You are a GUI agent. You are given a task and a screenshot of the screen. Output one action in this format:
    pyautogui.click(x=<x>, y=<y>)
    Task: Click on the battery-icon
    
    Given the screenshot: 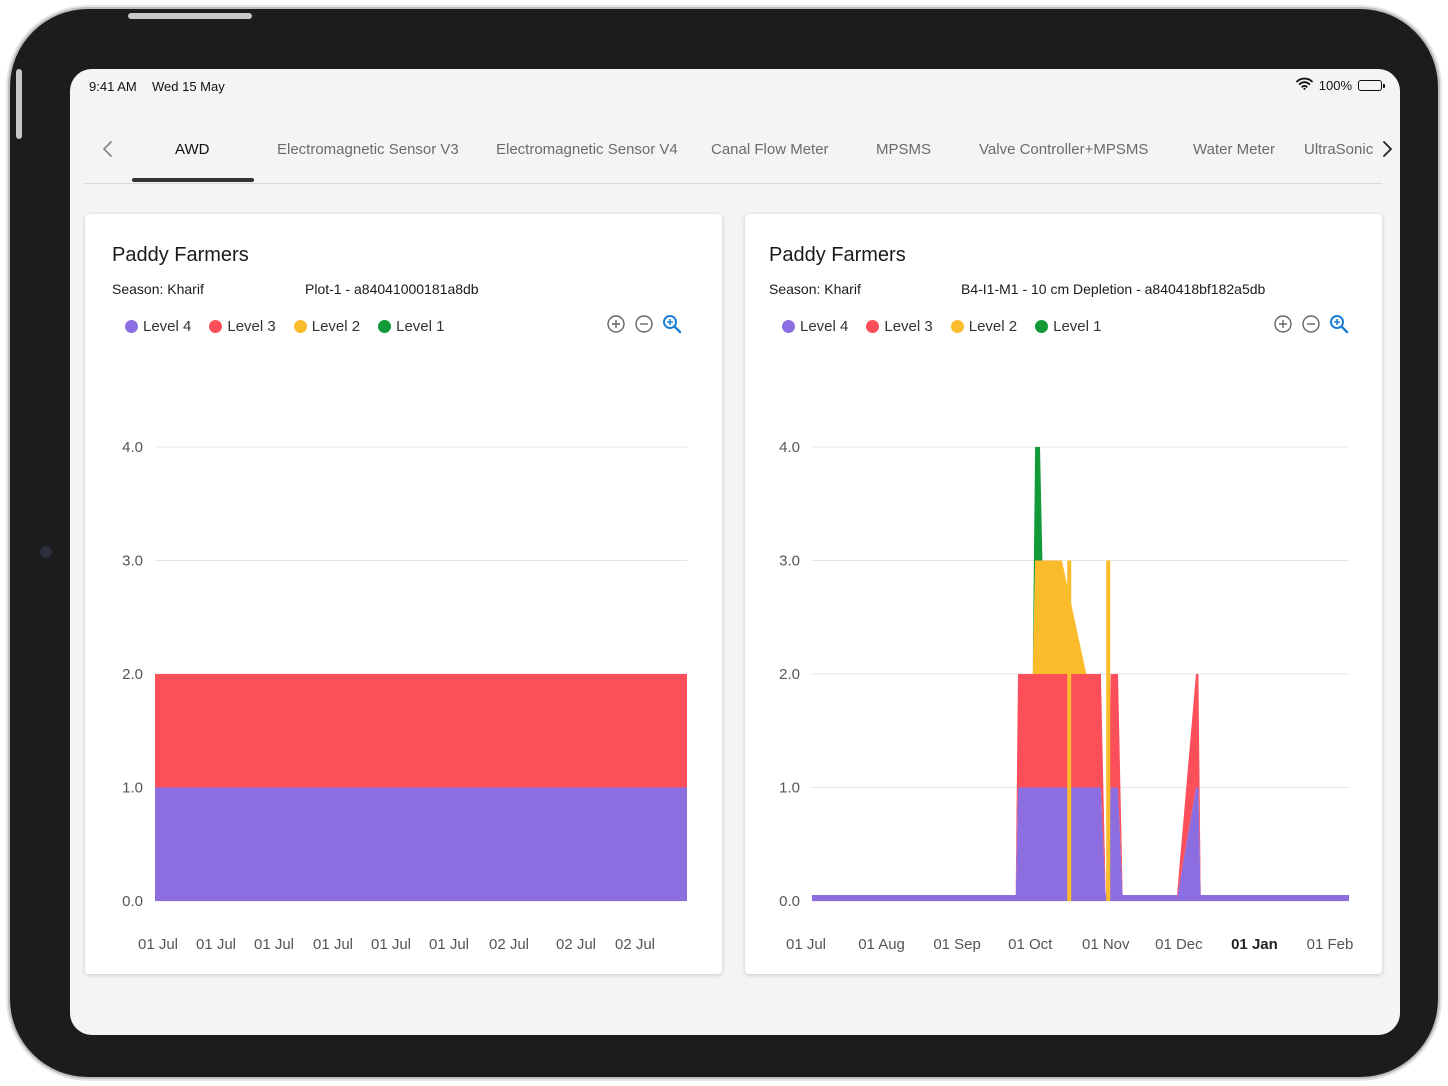 What is the action you would take?
    pyautogui.click(x=1371, y=85)
    